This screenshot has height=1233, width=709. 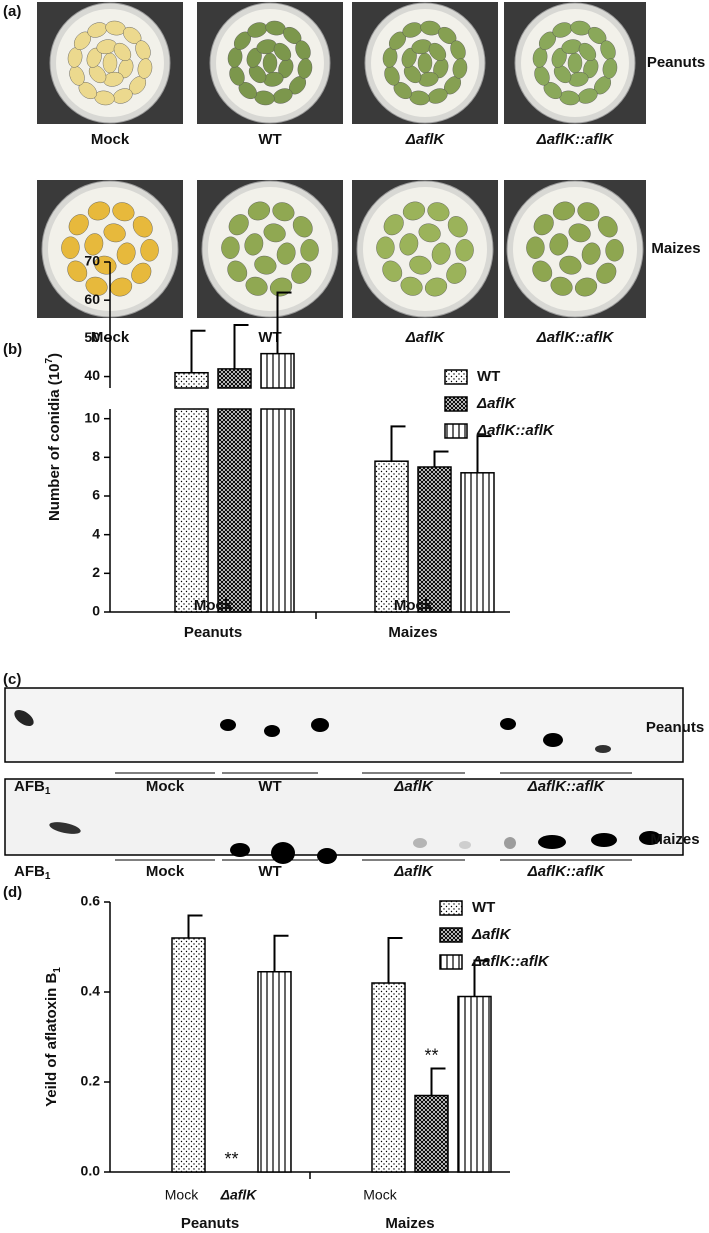 What do you see at coordinates (96, 611) in the screenshot?
I see `y-tick-label: 0` at bounding box center [96, 611].